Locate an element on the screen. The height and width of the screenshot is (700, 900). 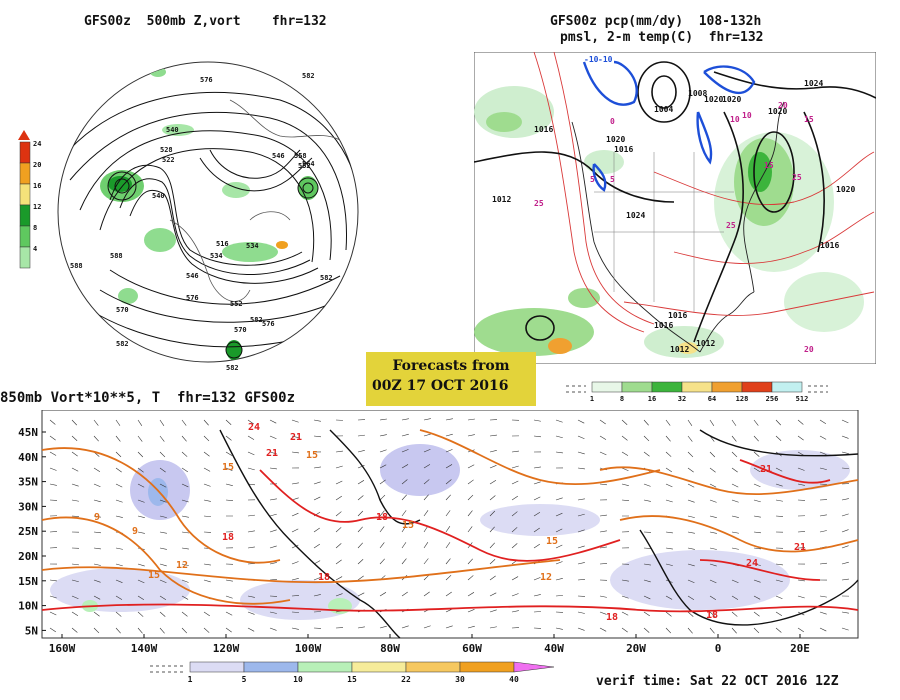
temp-label: 25 is located at coordinates (731, 225).